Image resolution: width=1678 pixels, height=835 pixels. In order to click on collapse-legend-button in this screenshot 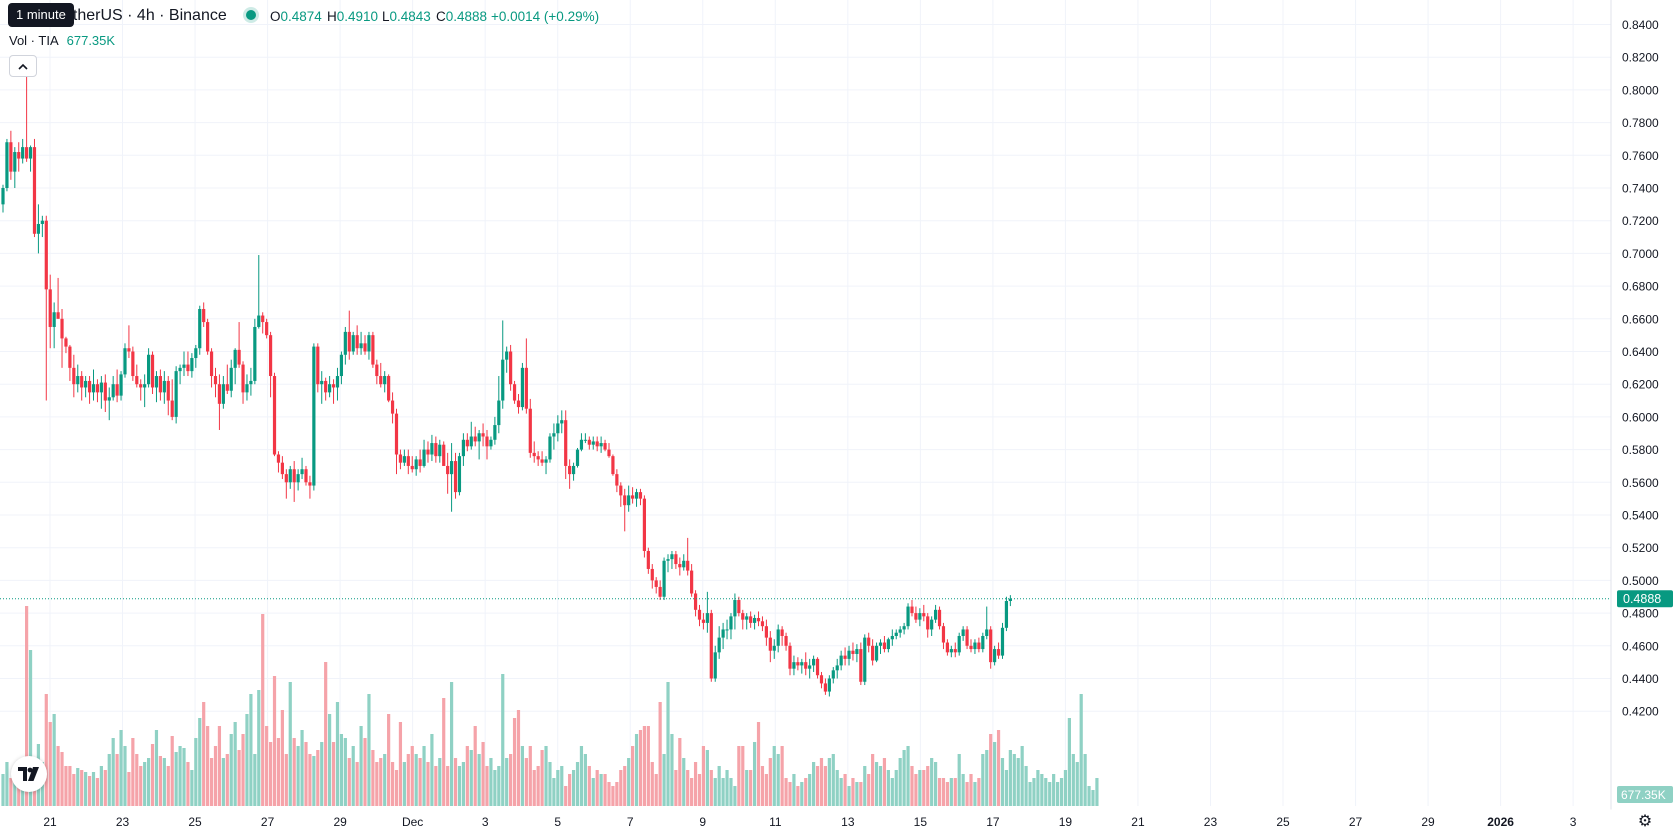, I will do `click(23, 66)`.